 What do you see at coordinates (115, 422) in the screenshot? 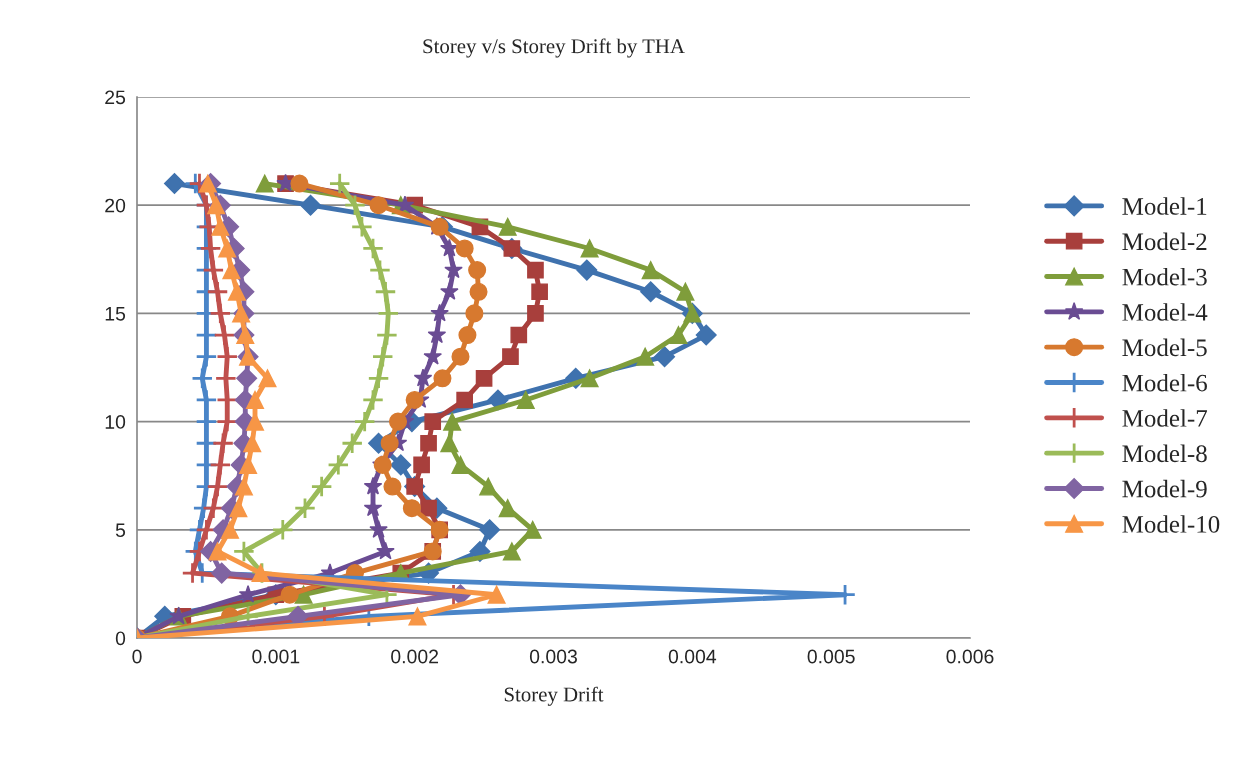
I see `y-tick-label: 10` at bounding box center [115, 422].